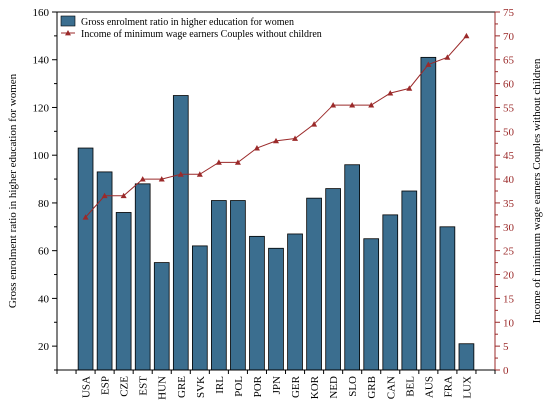 Image resolution: width=550 pixels, height=411 pixels. I want to click on bar-ned, so click(333, 279).